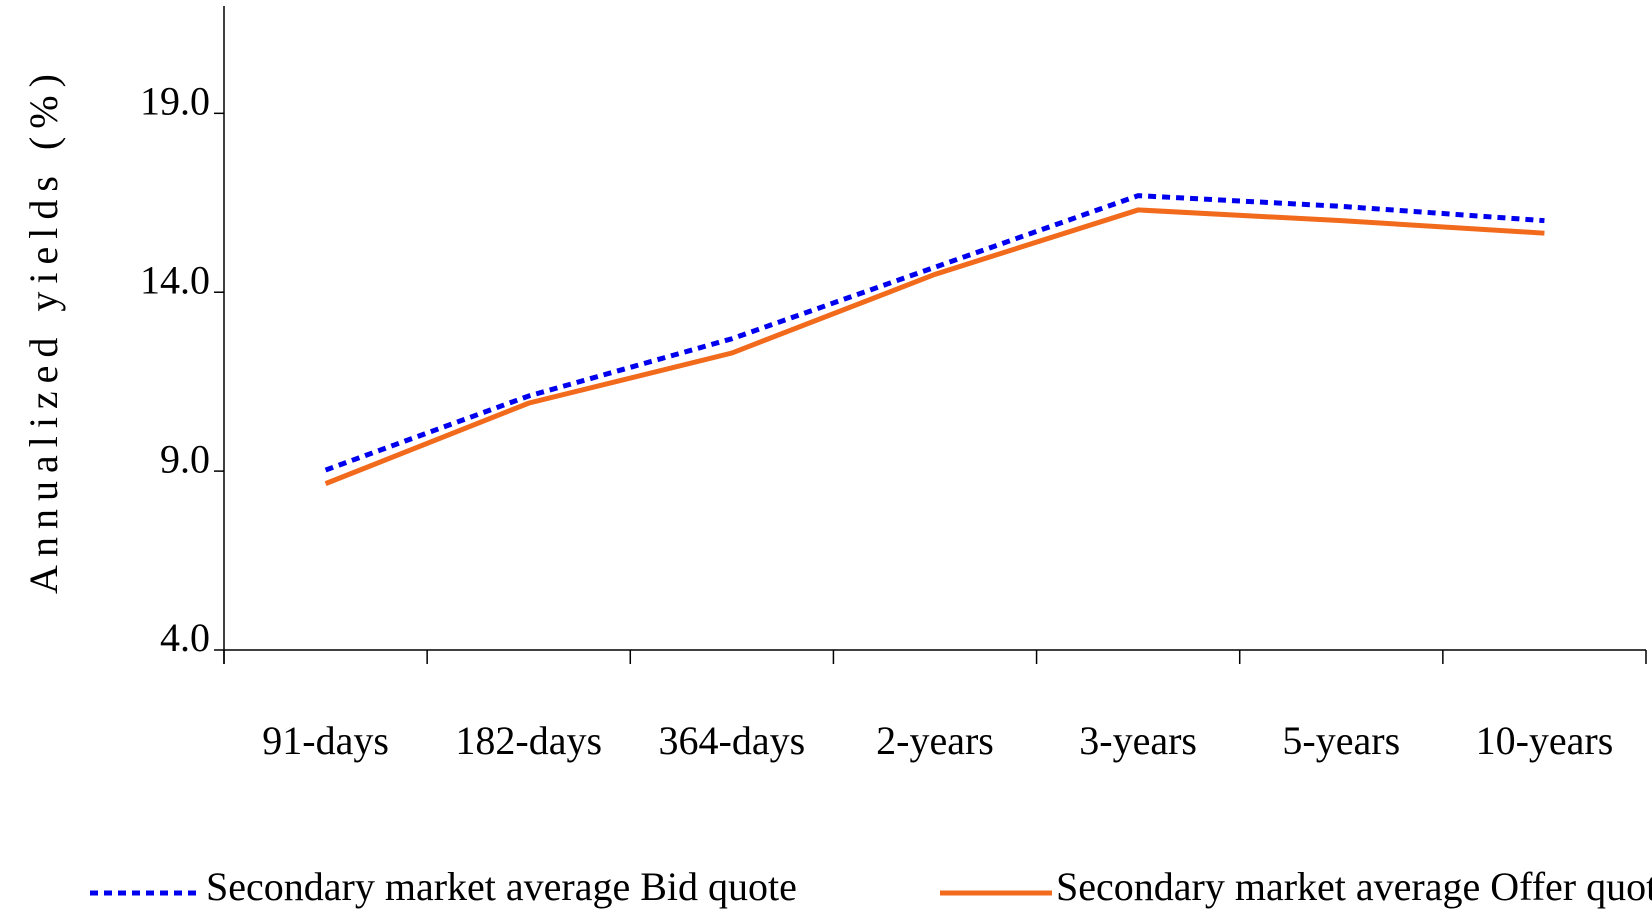 Image resolution: width=1652 pixels, height=924 pixels. Describe the element at coordinates (185, 637) in the screenshot. I see `y-tick-label: 4.0` at that location.